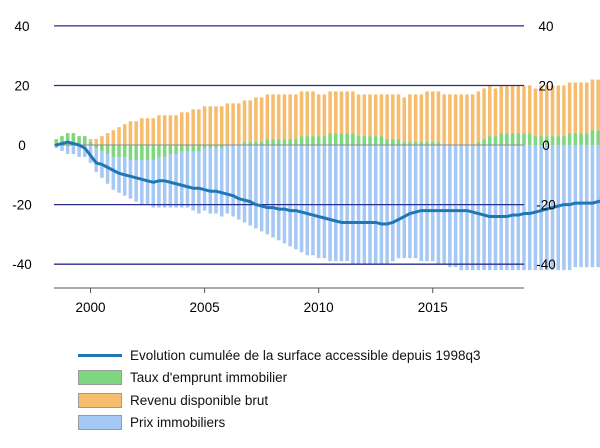  I want to click on legend-item-prix: Prix immobiliers, so click(328, 423).